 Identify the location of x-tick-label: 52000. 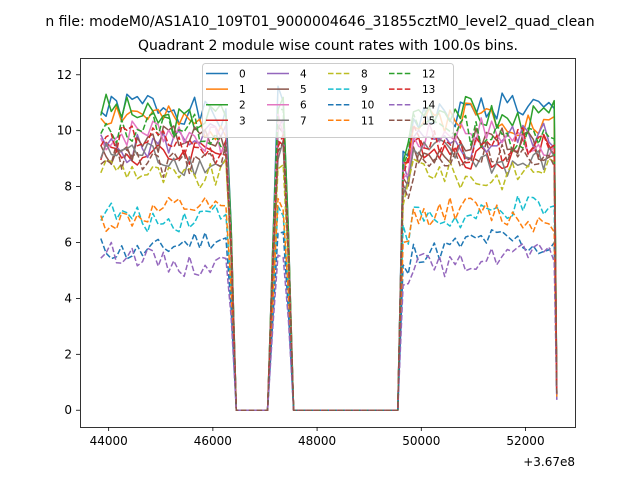
(525, 441).